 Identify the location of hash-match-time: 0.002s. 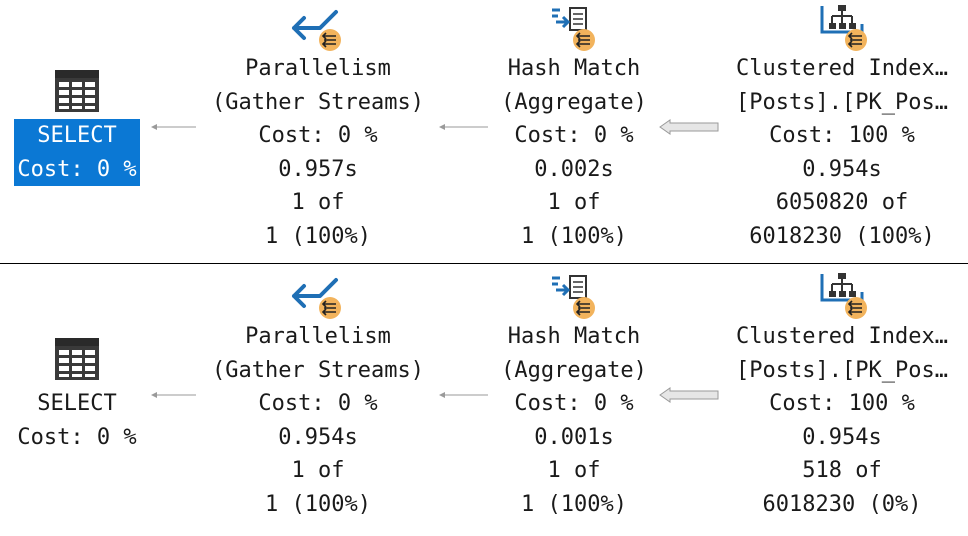
(574, 169).